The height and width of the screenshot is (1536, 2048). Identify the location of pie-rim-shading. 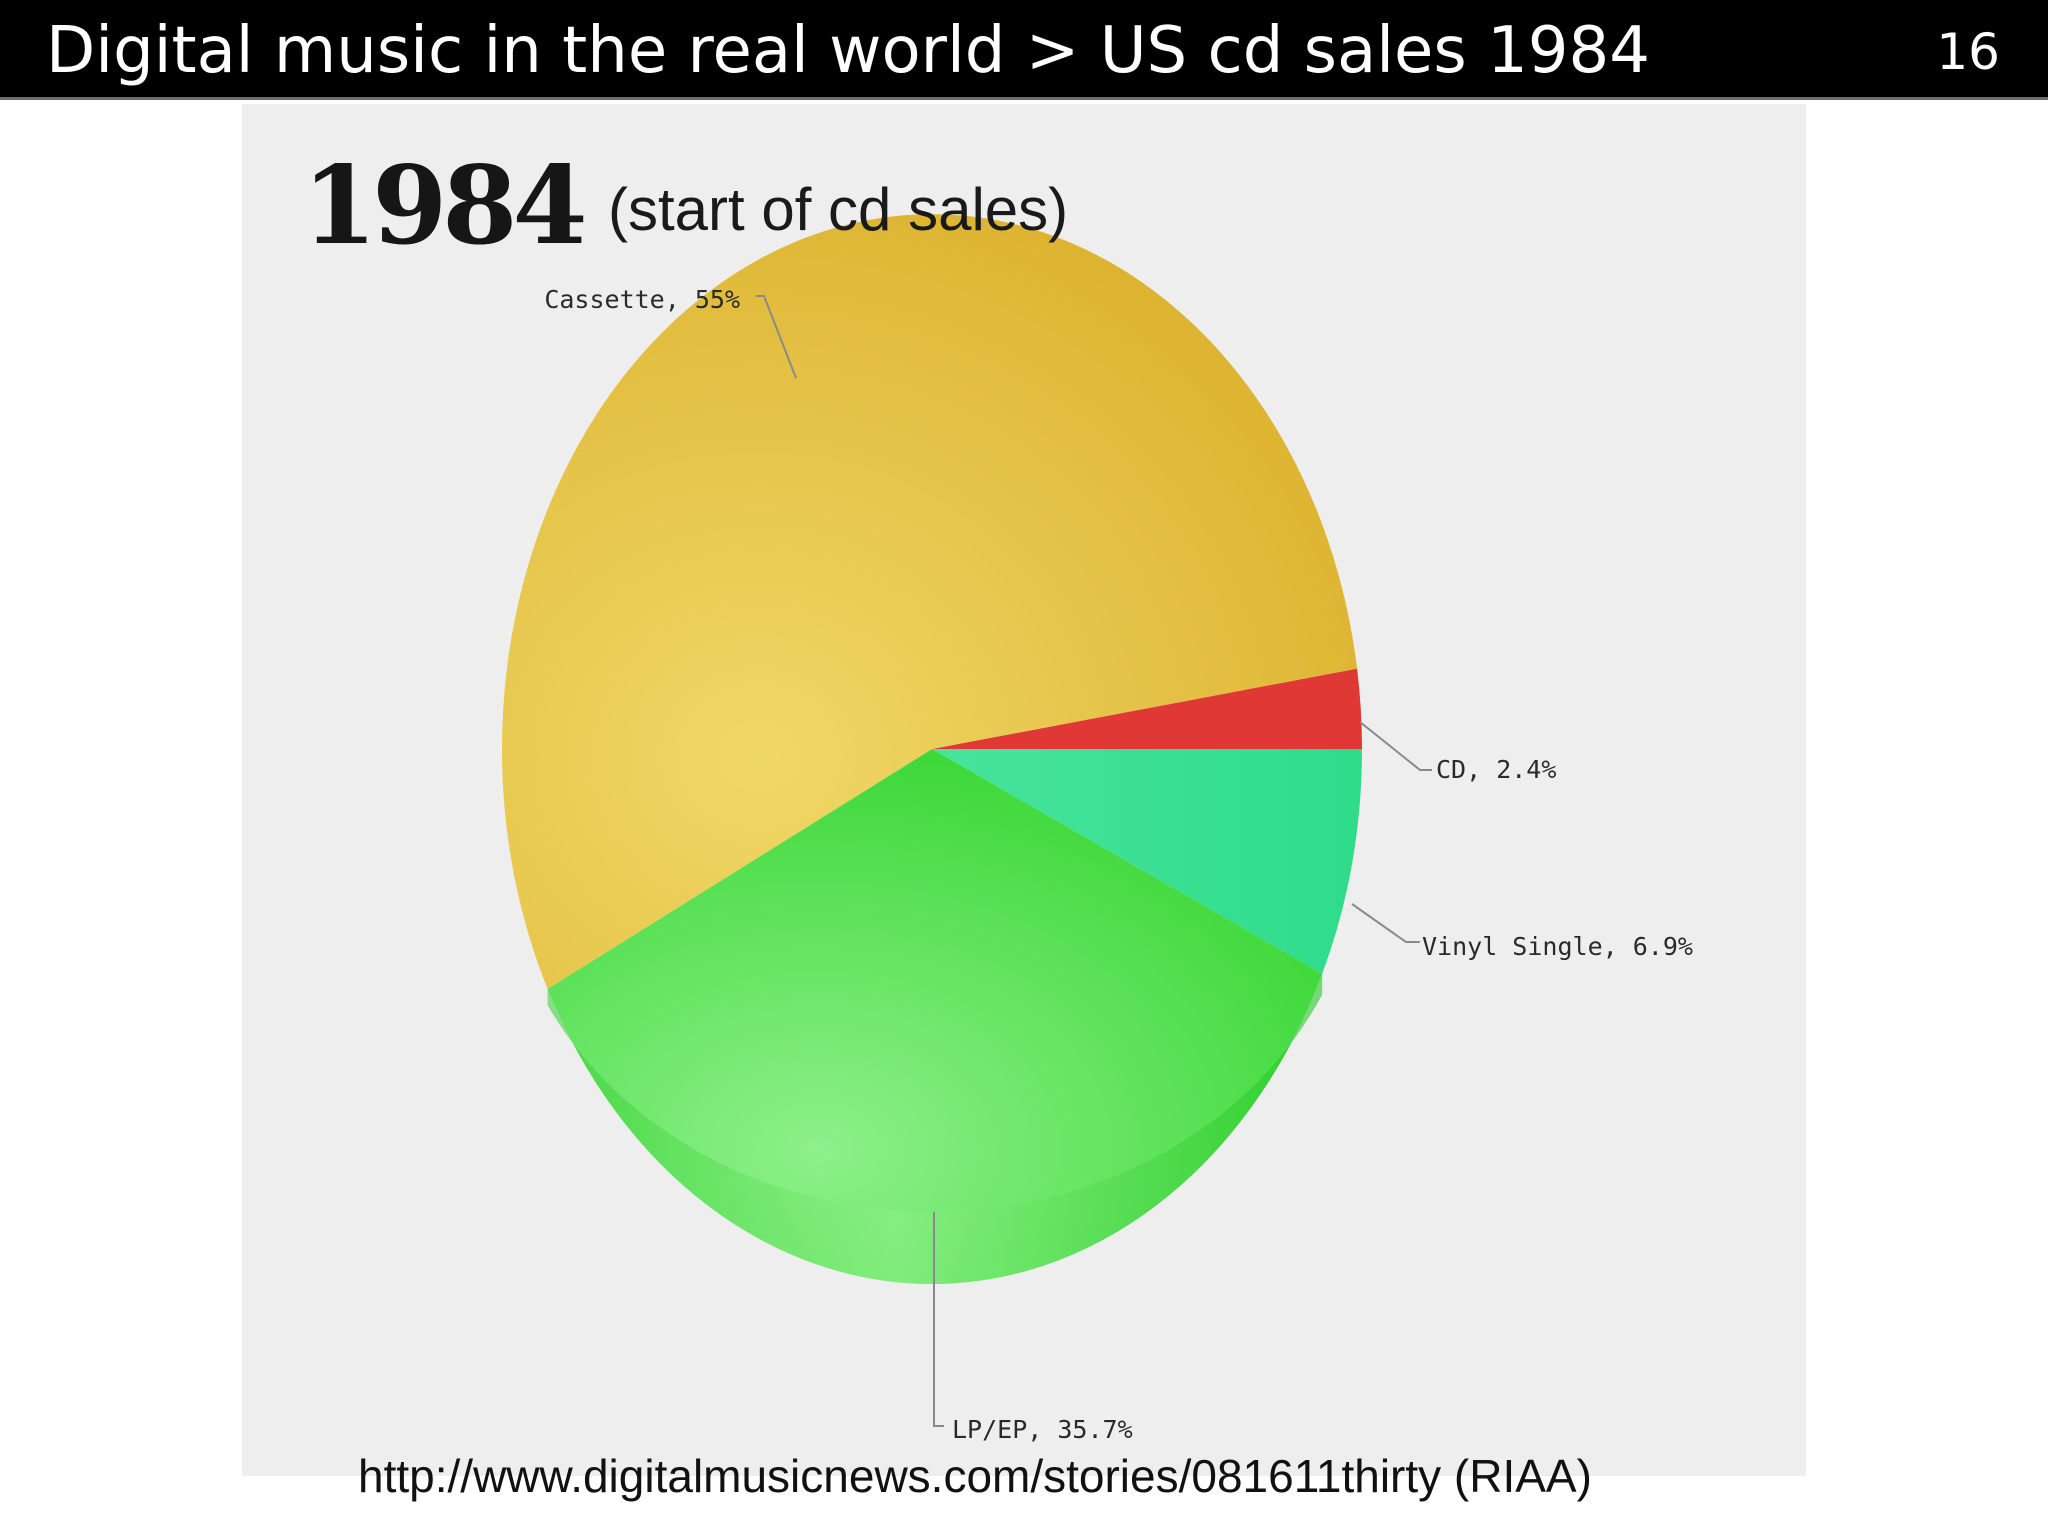
(935, 1129).